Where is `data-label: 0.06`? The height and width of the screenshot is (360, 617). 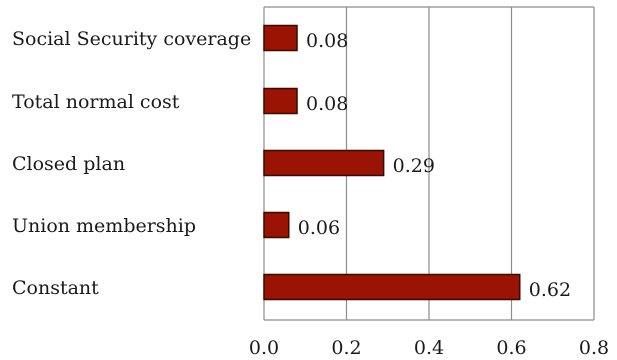
data-label: 0.06 is located at coordinates (319, 228).